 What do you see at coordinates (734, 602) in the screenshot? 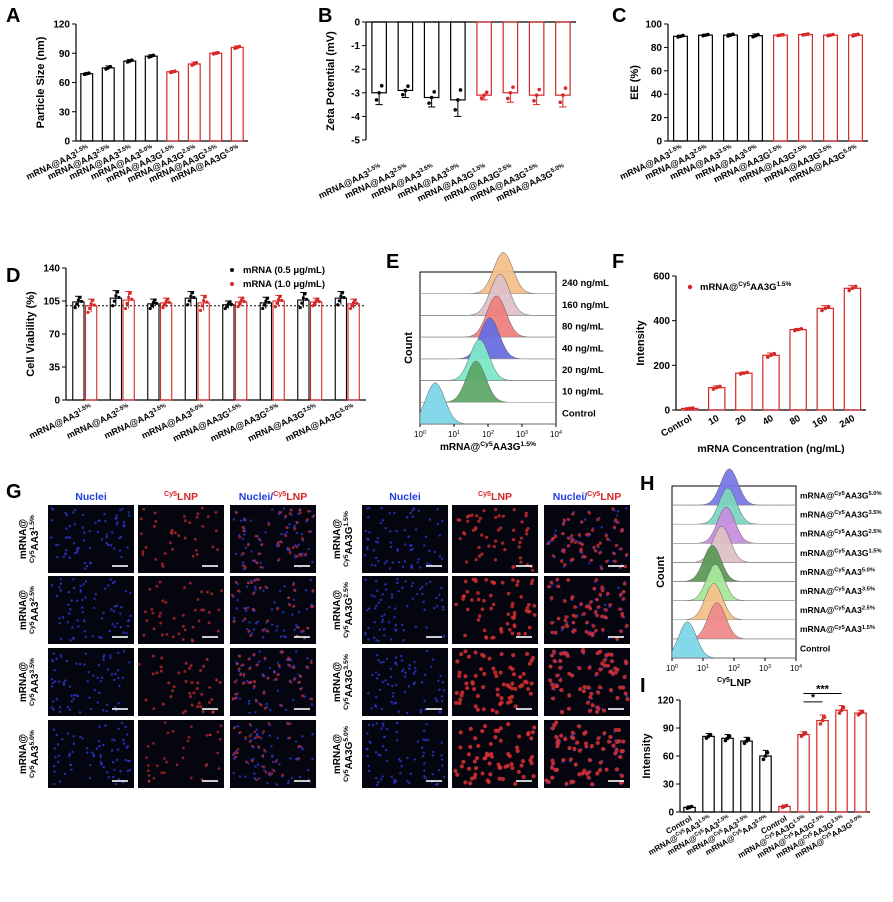
I see `histogram` at bounding box center [734, 602].